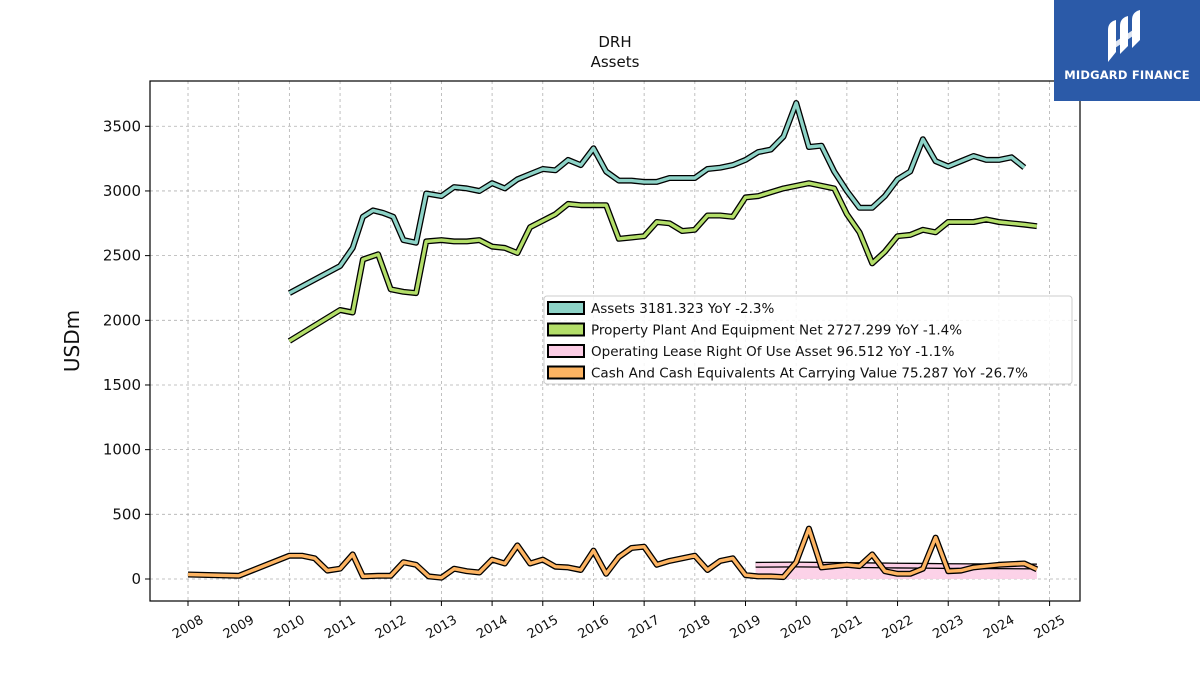 This screenshot has width=1200, height=675. I want to click on x-tick-label: 2015, so click(543, 628).